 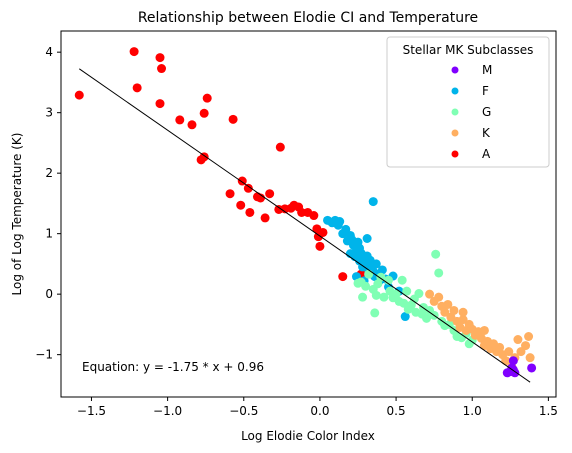 What do you see at coordinates (49, 113) in the screenshot?
I see `y-tick-label: 3` at bounding box center [49, 113].